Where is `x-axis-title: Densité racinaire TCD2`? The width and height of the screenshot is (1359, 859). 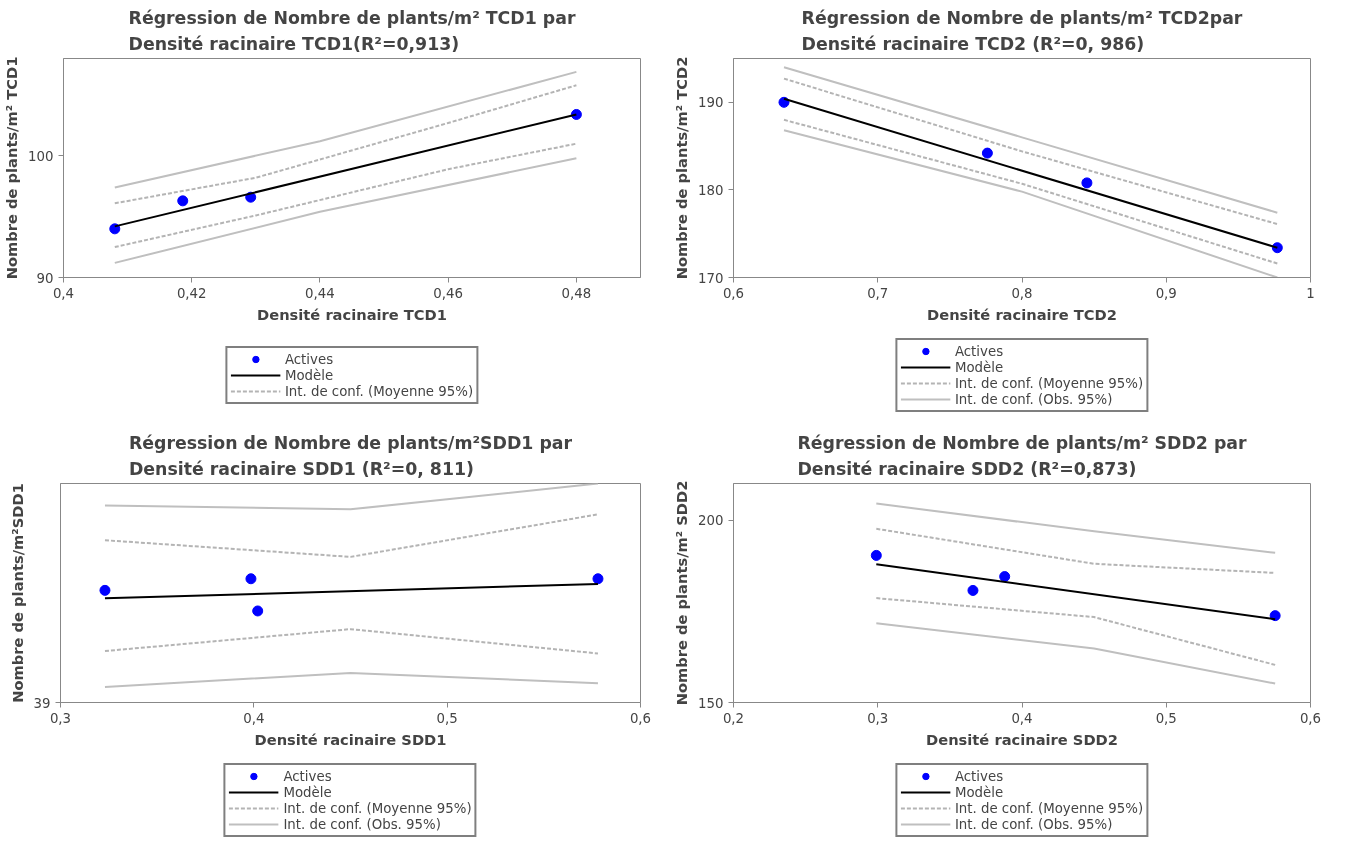
x-axis-title: Densité racinaire TCD2 is located at coordinates (1022, 314).